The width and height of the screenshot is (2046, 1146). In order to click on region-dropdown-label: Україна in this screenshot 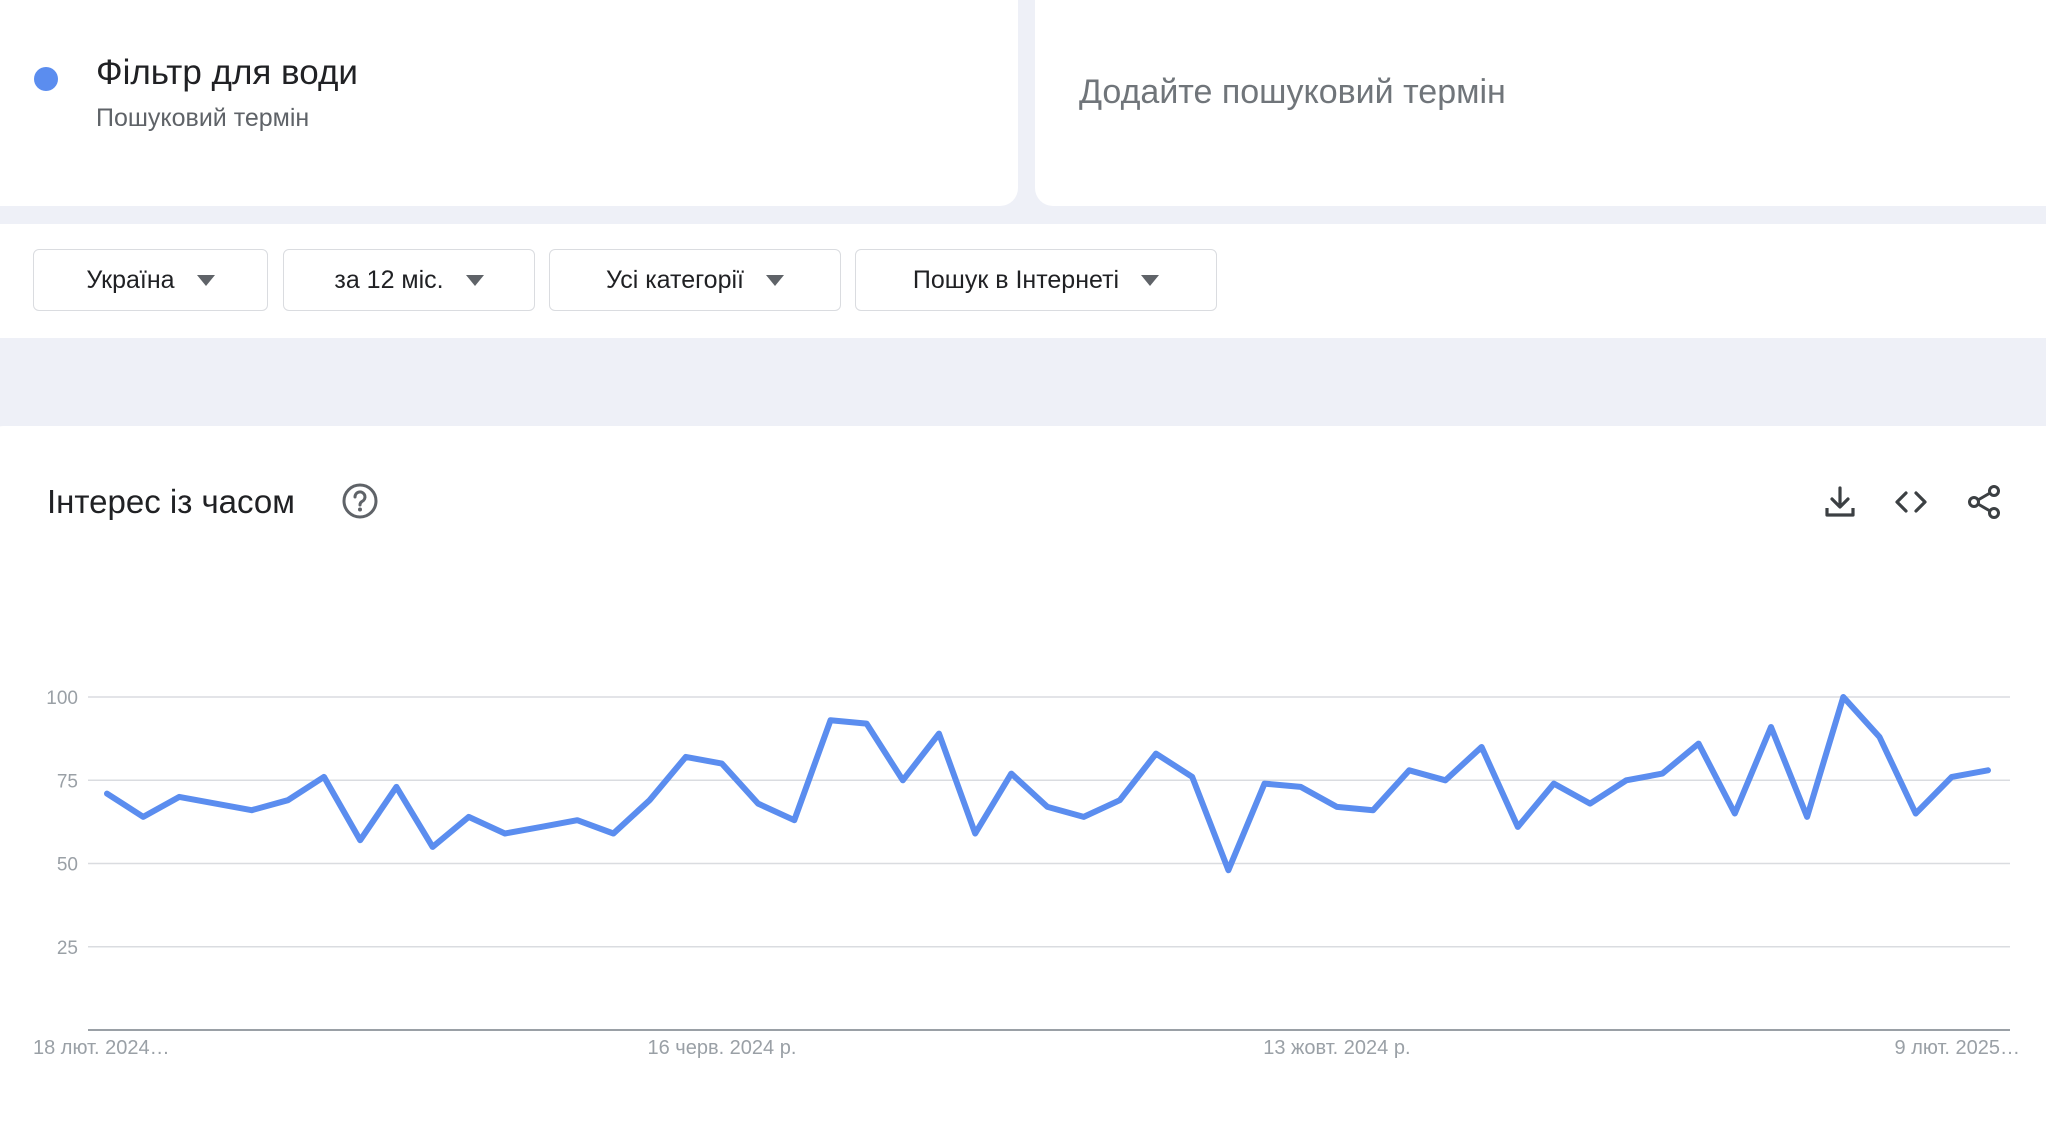, I will do `click(130, 279)`.